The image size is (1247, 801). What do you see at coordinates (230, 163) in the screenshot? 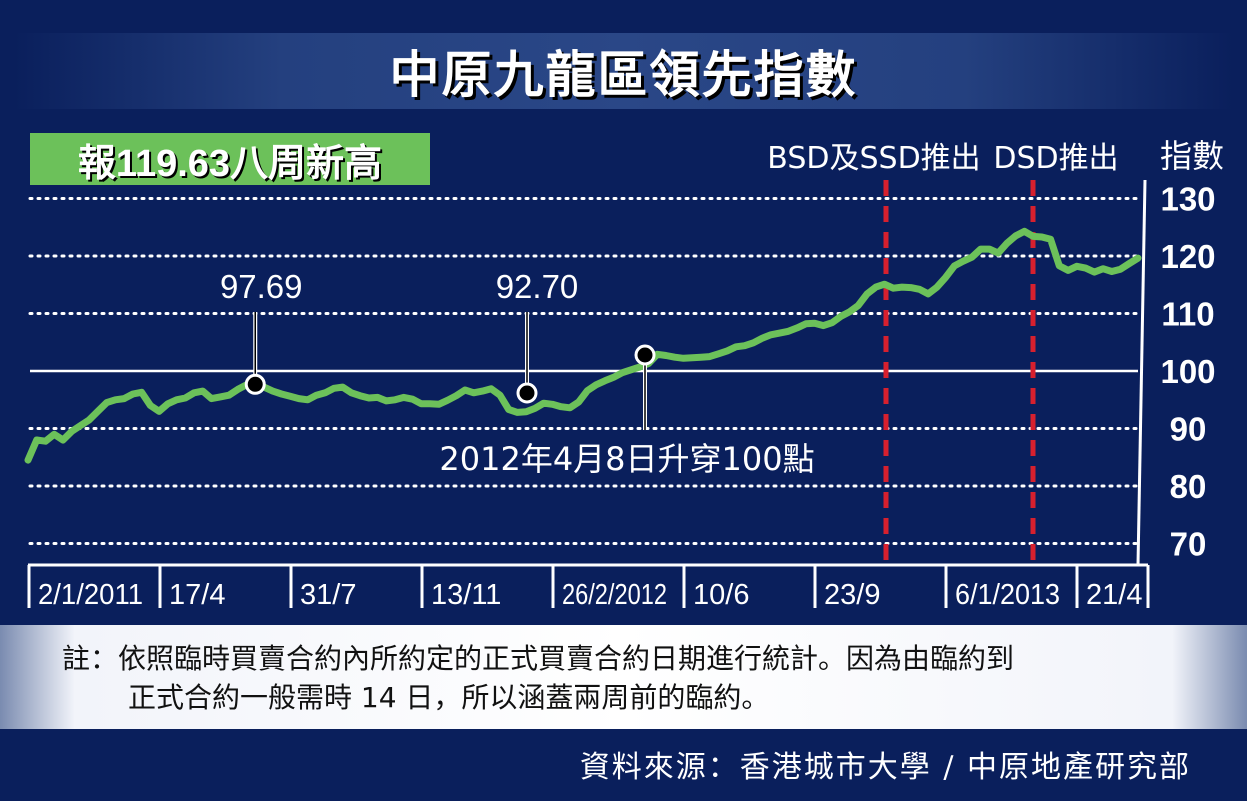
I see `headline-text: 報119.63八周新高` at bounding box center [230, 163].